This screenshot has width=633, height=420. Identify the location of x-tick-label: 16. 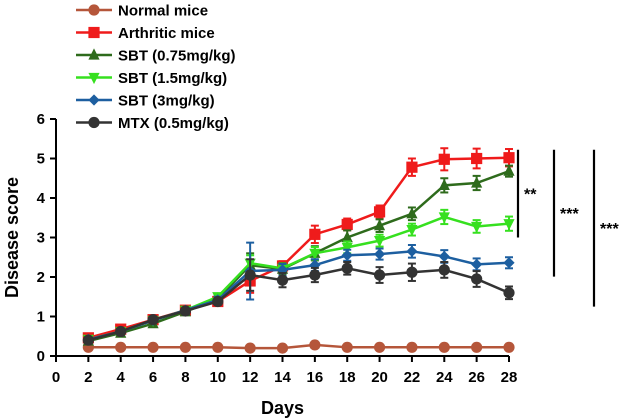
(315, 377).